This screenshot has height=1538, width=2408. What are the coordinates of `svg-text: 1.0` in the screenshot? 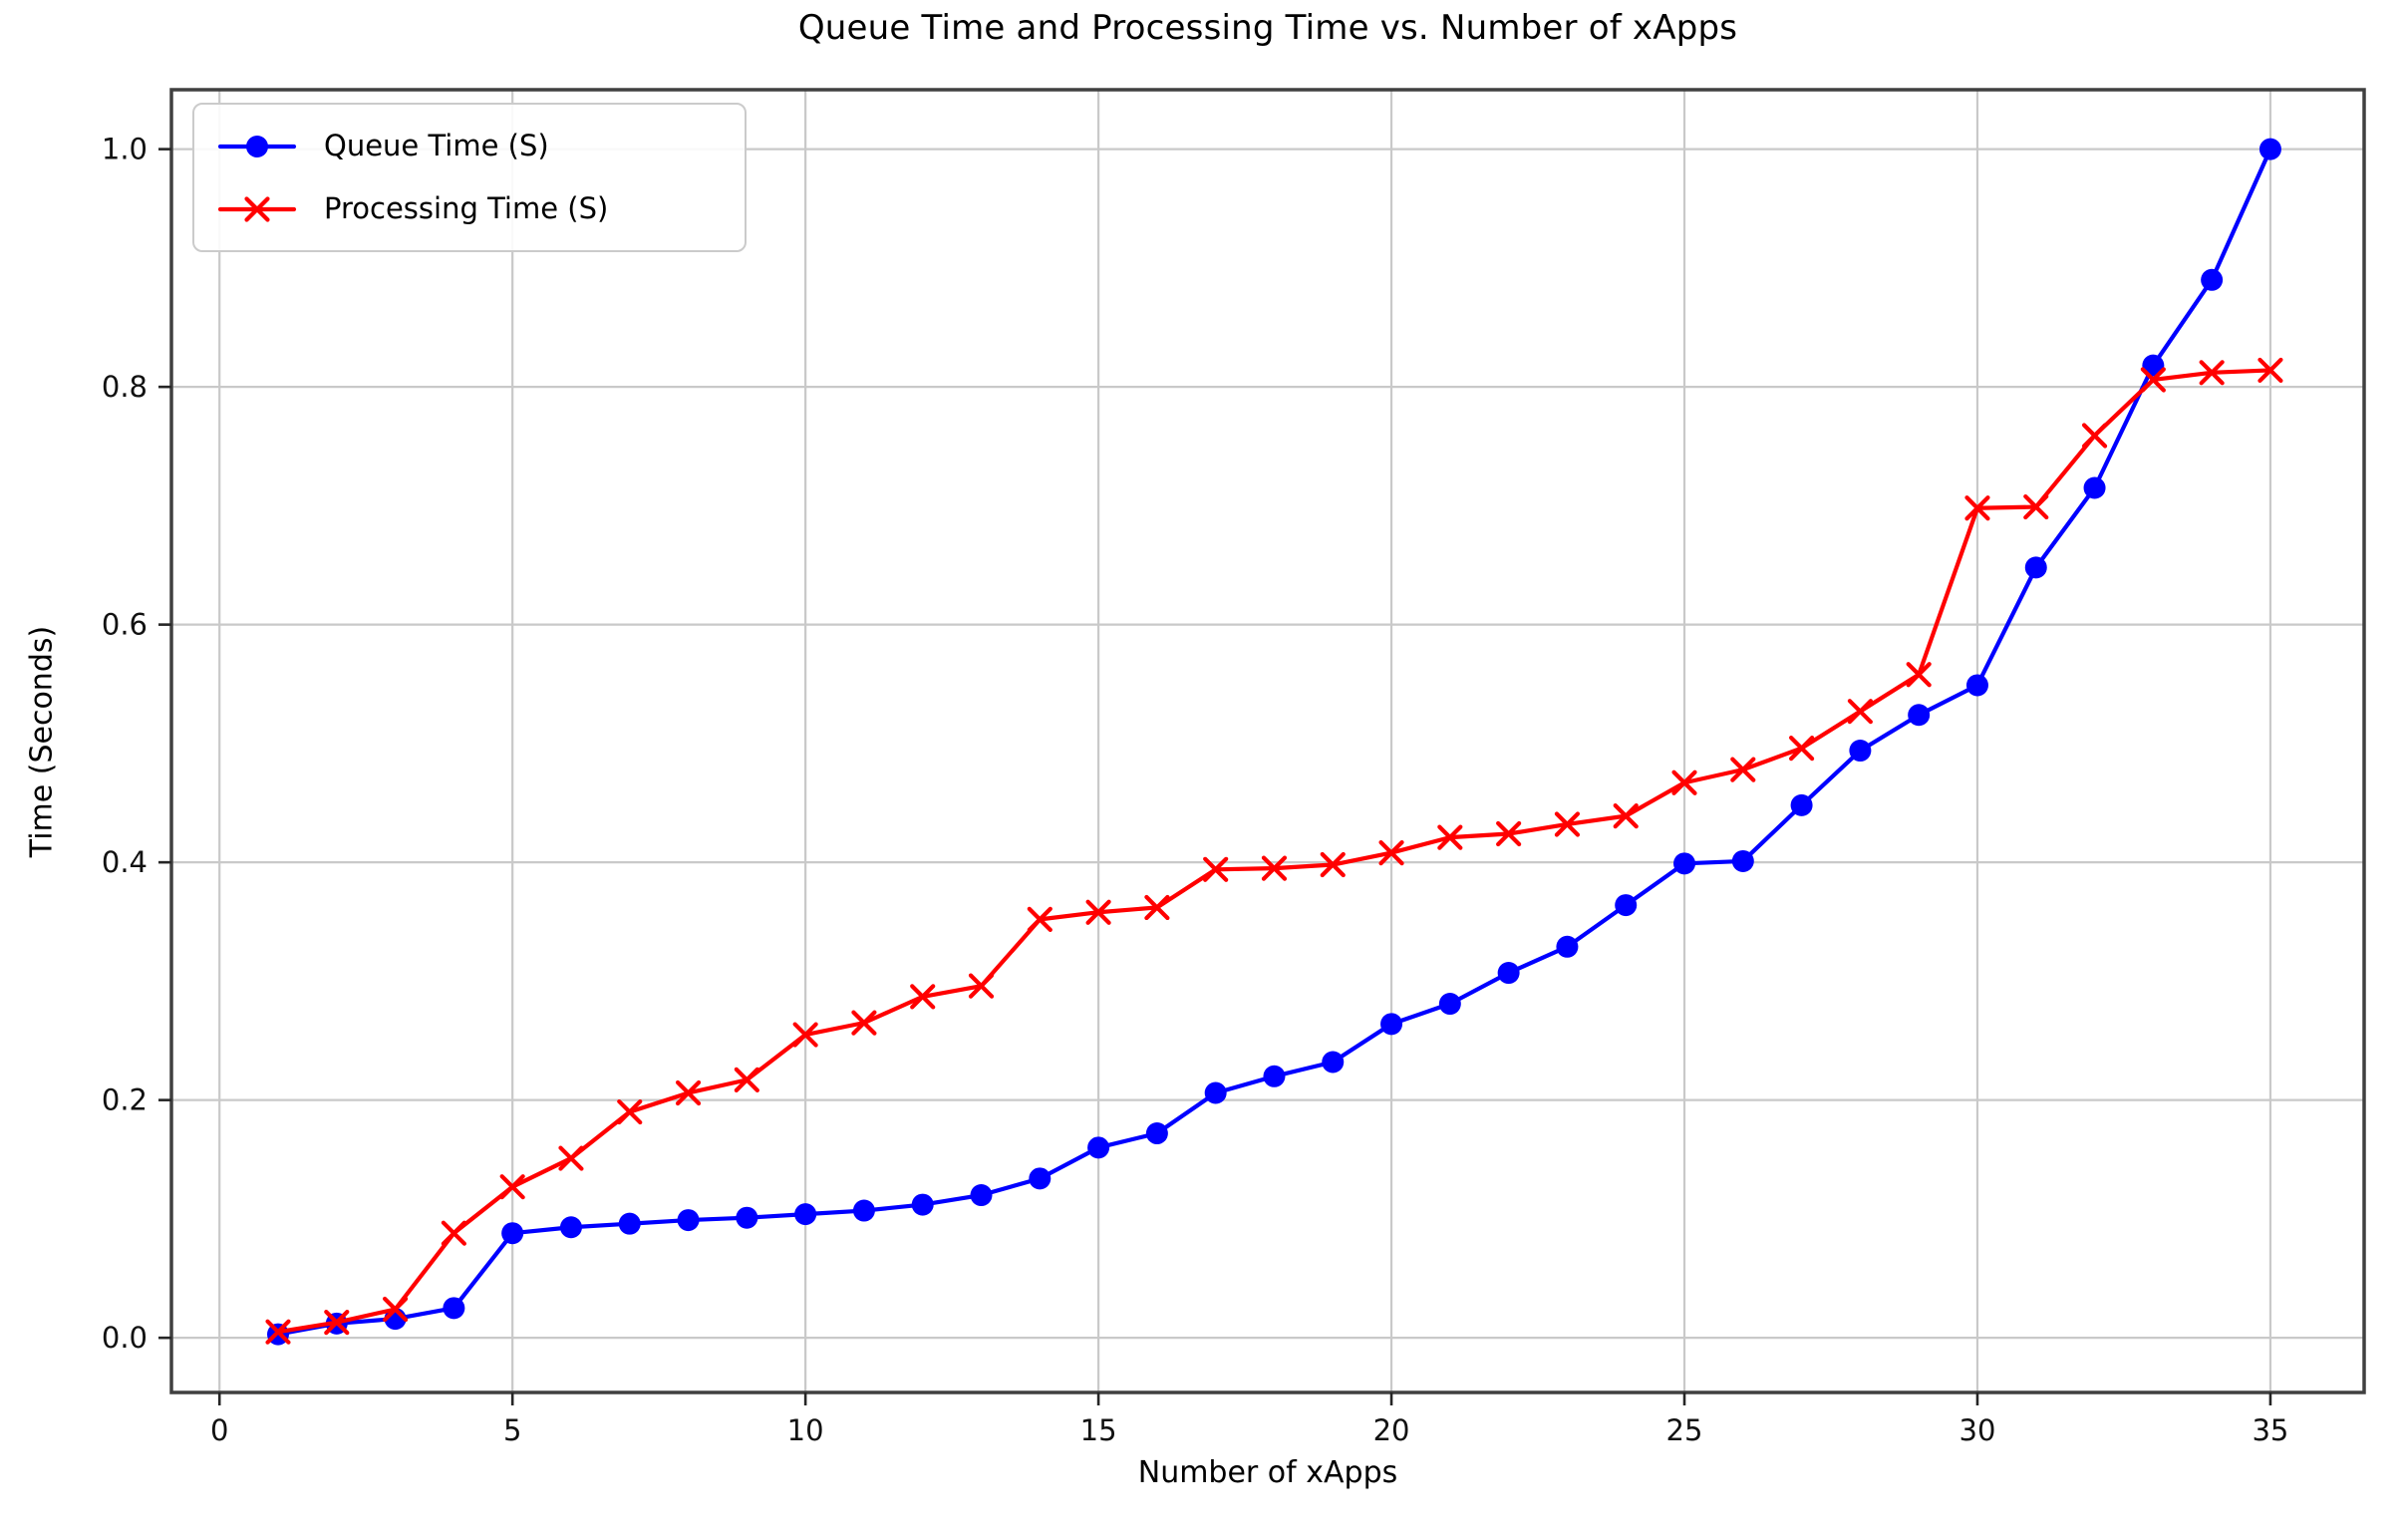 It's located at (125, 149).